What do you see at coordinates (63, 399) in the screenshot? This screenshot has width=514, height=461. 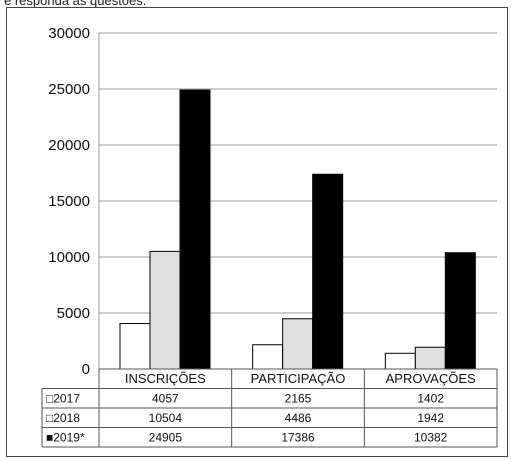 I see `legend-entry: □2017` at bounding box center [63, 399].